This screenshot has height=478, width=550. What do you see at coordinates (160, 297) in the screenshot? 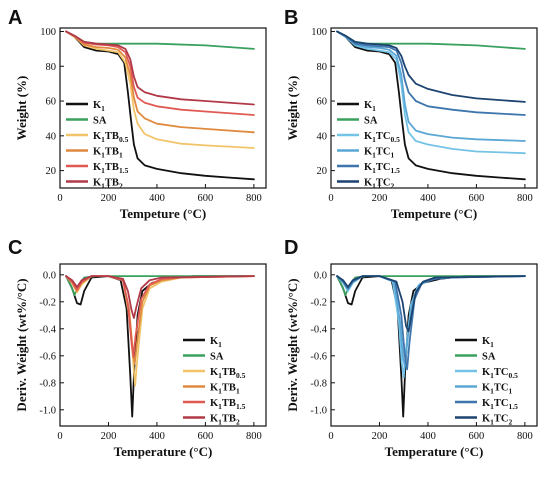
I see `series-line-tb2` at bounding box center [160, 297].